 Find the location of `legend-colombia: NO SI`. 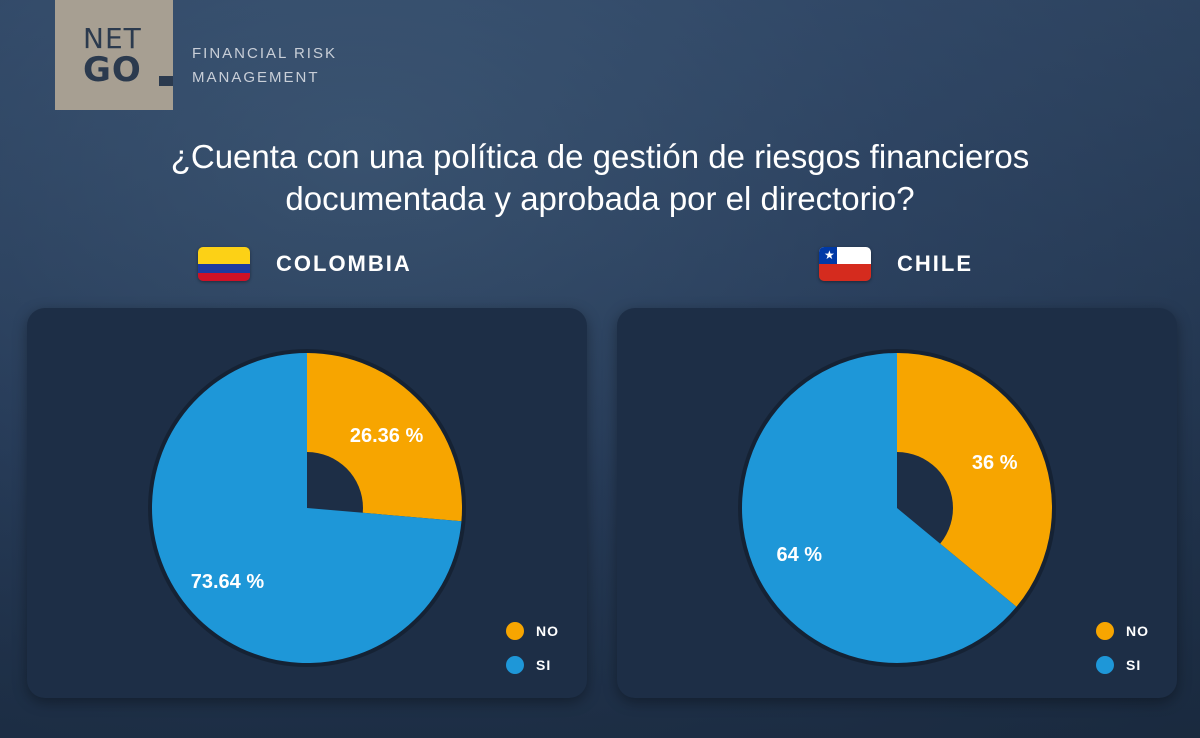

legend-colombia: NO SI is located at coordinates (532, 648).